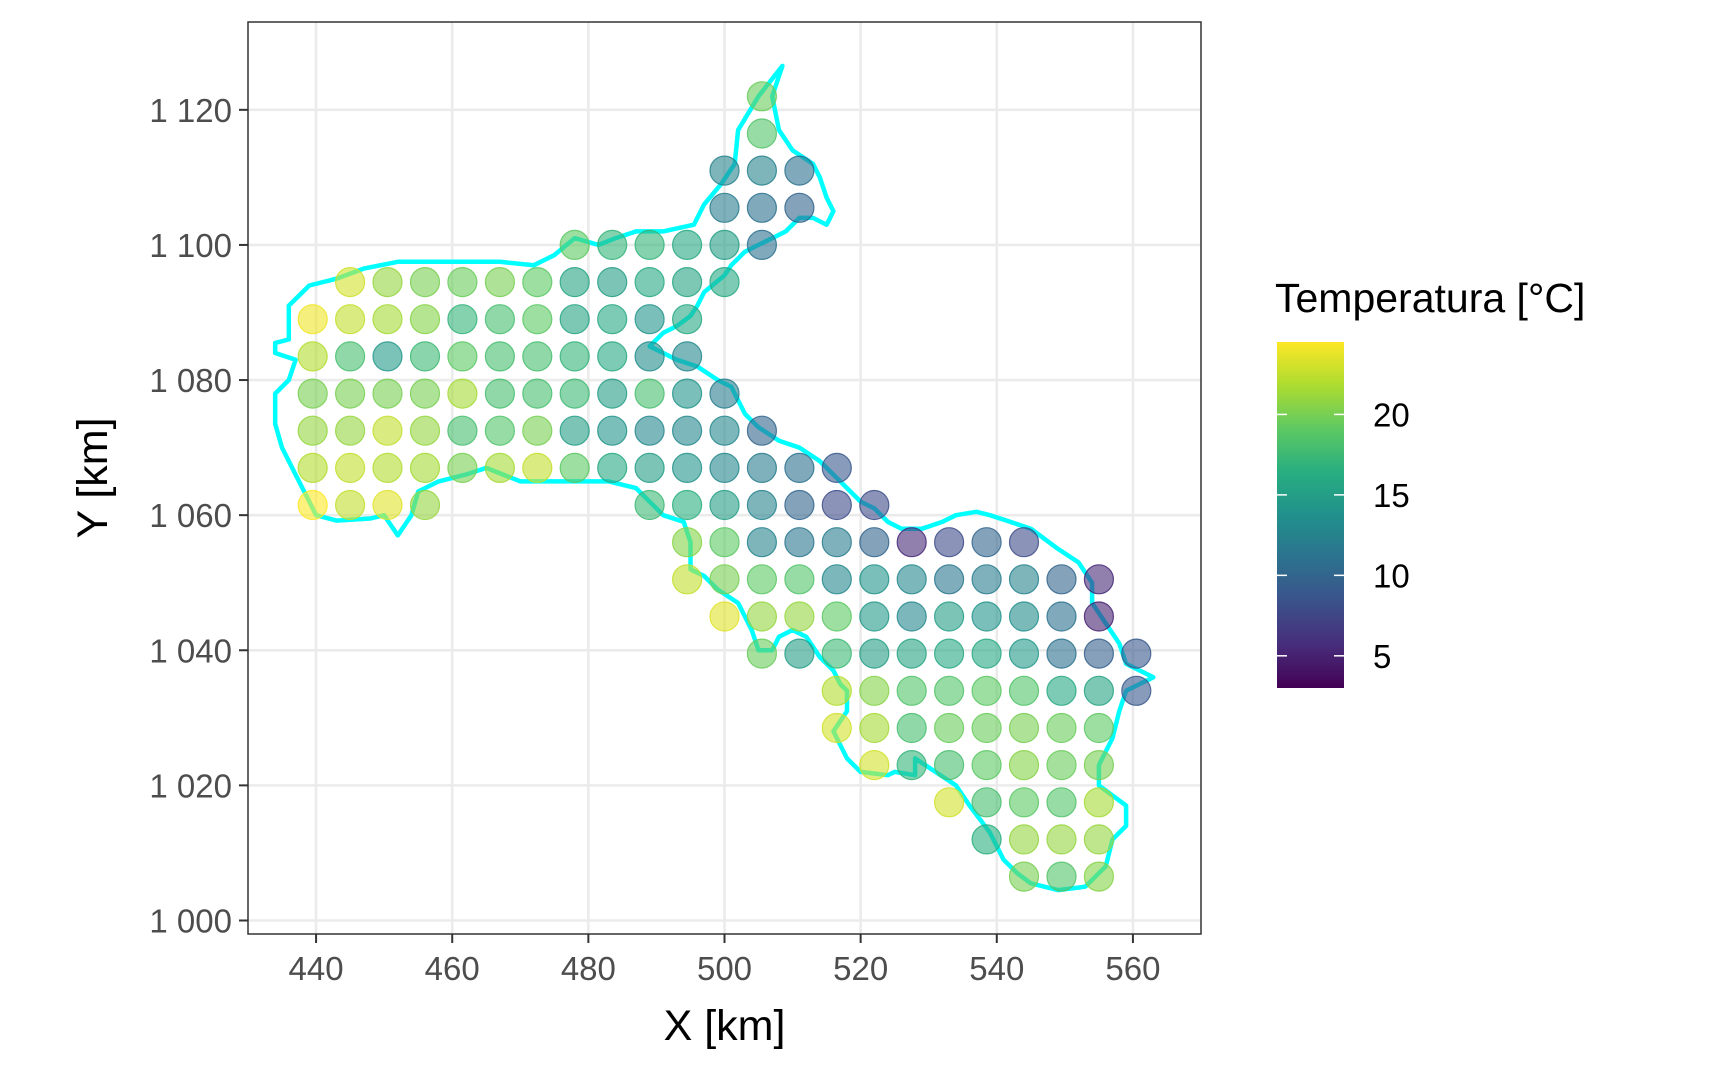 Image resolution: width=1728 pixels, height=1072 pixels. What do you see at coordinates (190, 785) in the screenshot?
I see `y-tick-label: 1 020` at bounding box center [190, 785].